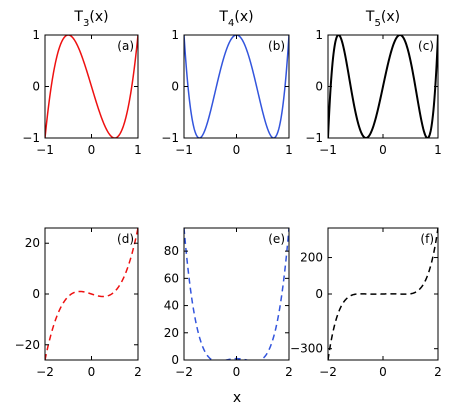  I want to click on panel-tag: (e), so click(276, 239).